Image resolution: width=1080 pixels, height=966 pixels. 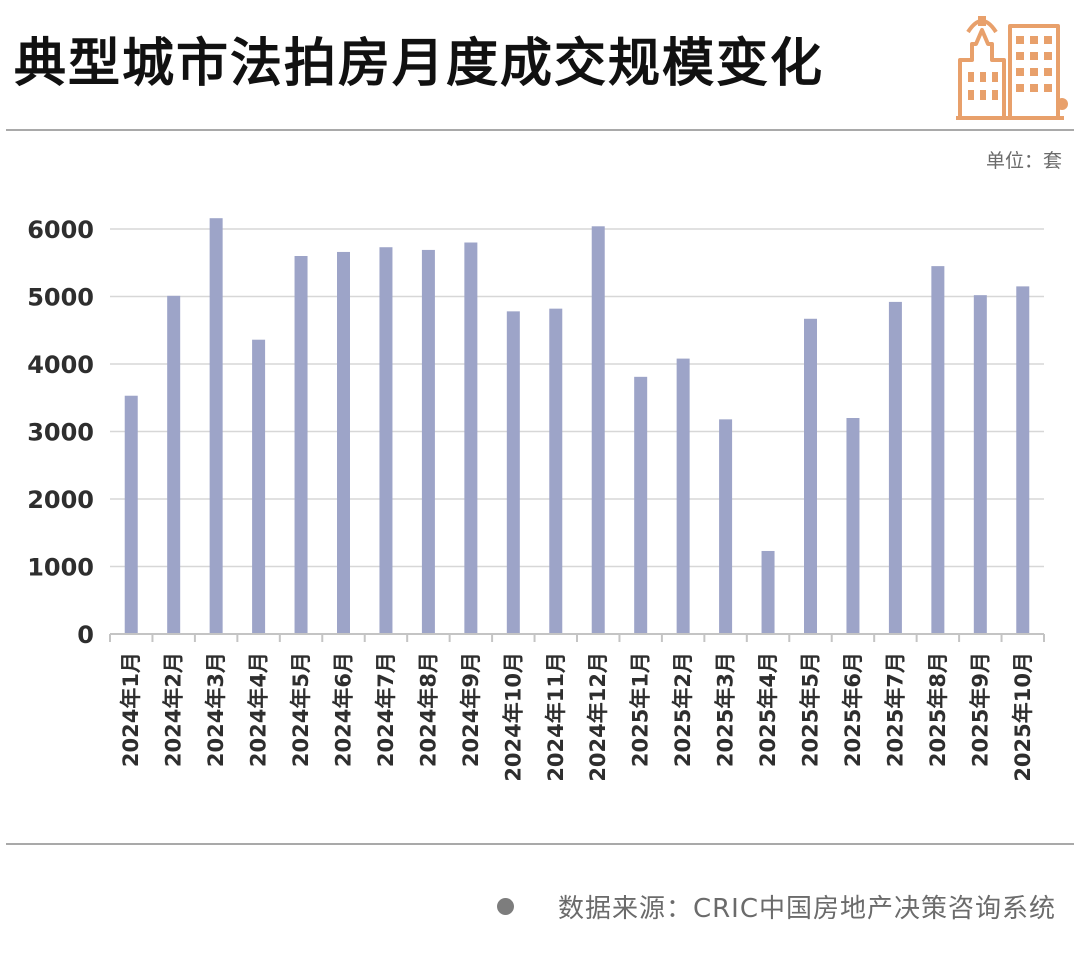 I want to click on y-tick-label: 1000, so click(x=60, y=568).